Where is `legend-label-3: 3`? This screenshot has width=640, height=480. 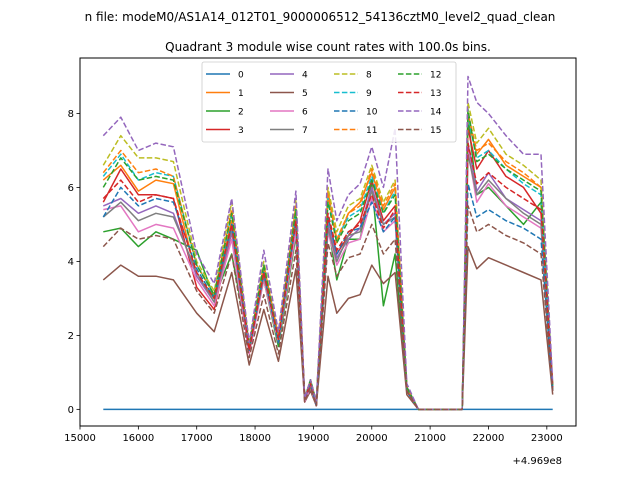
legend-label-3: 3 is located at coordinates (241, 131).